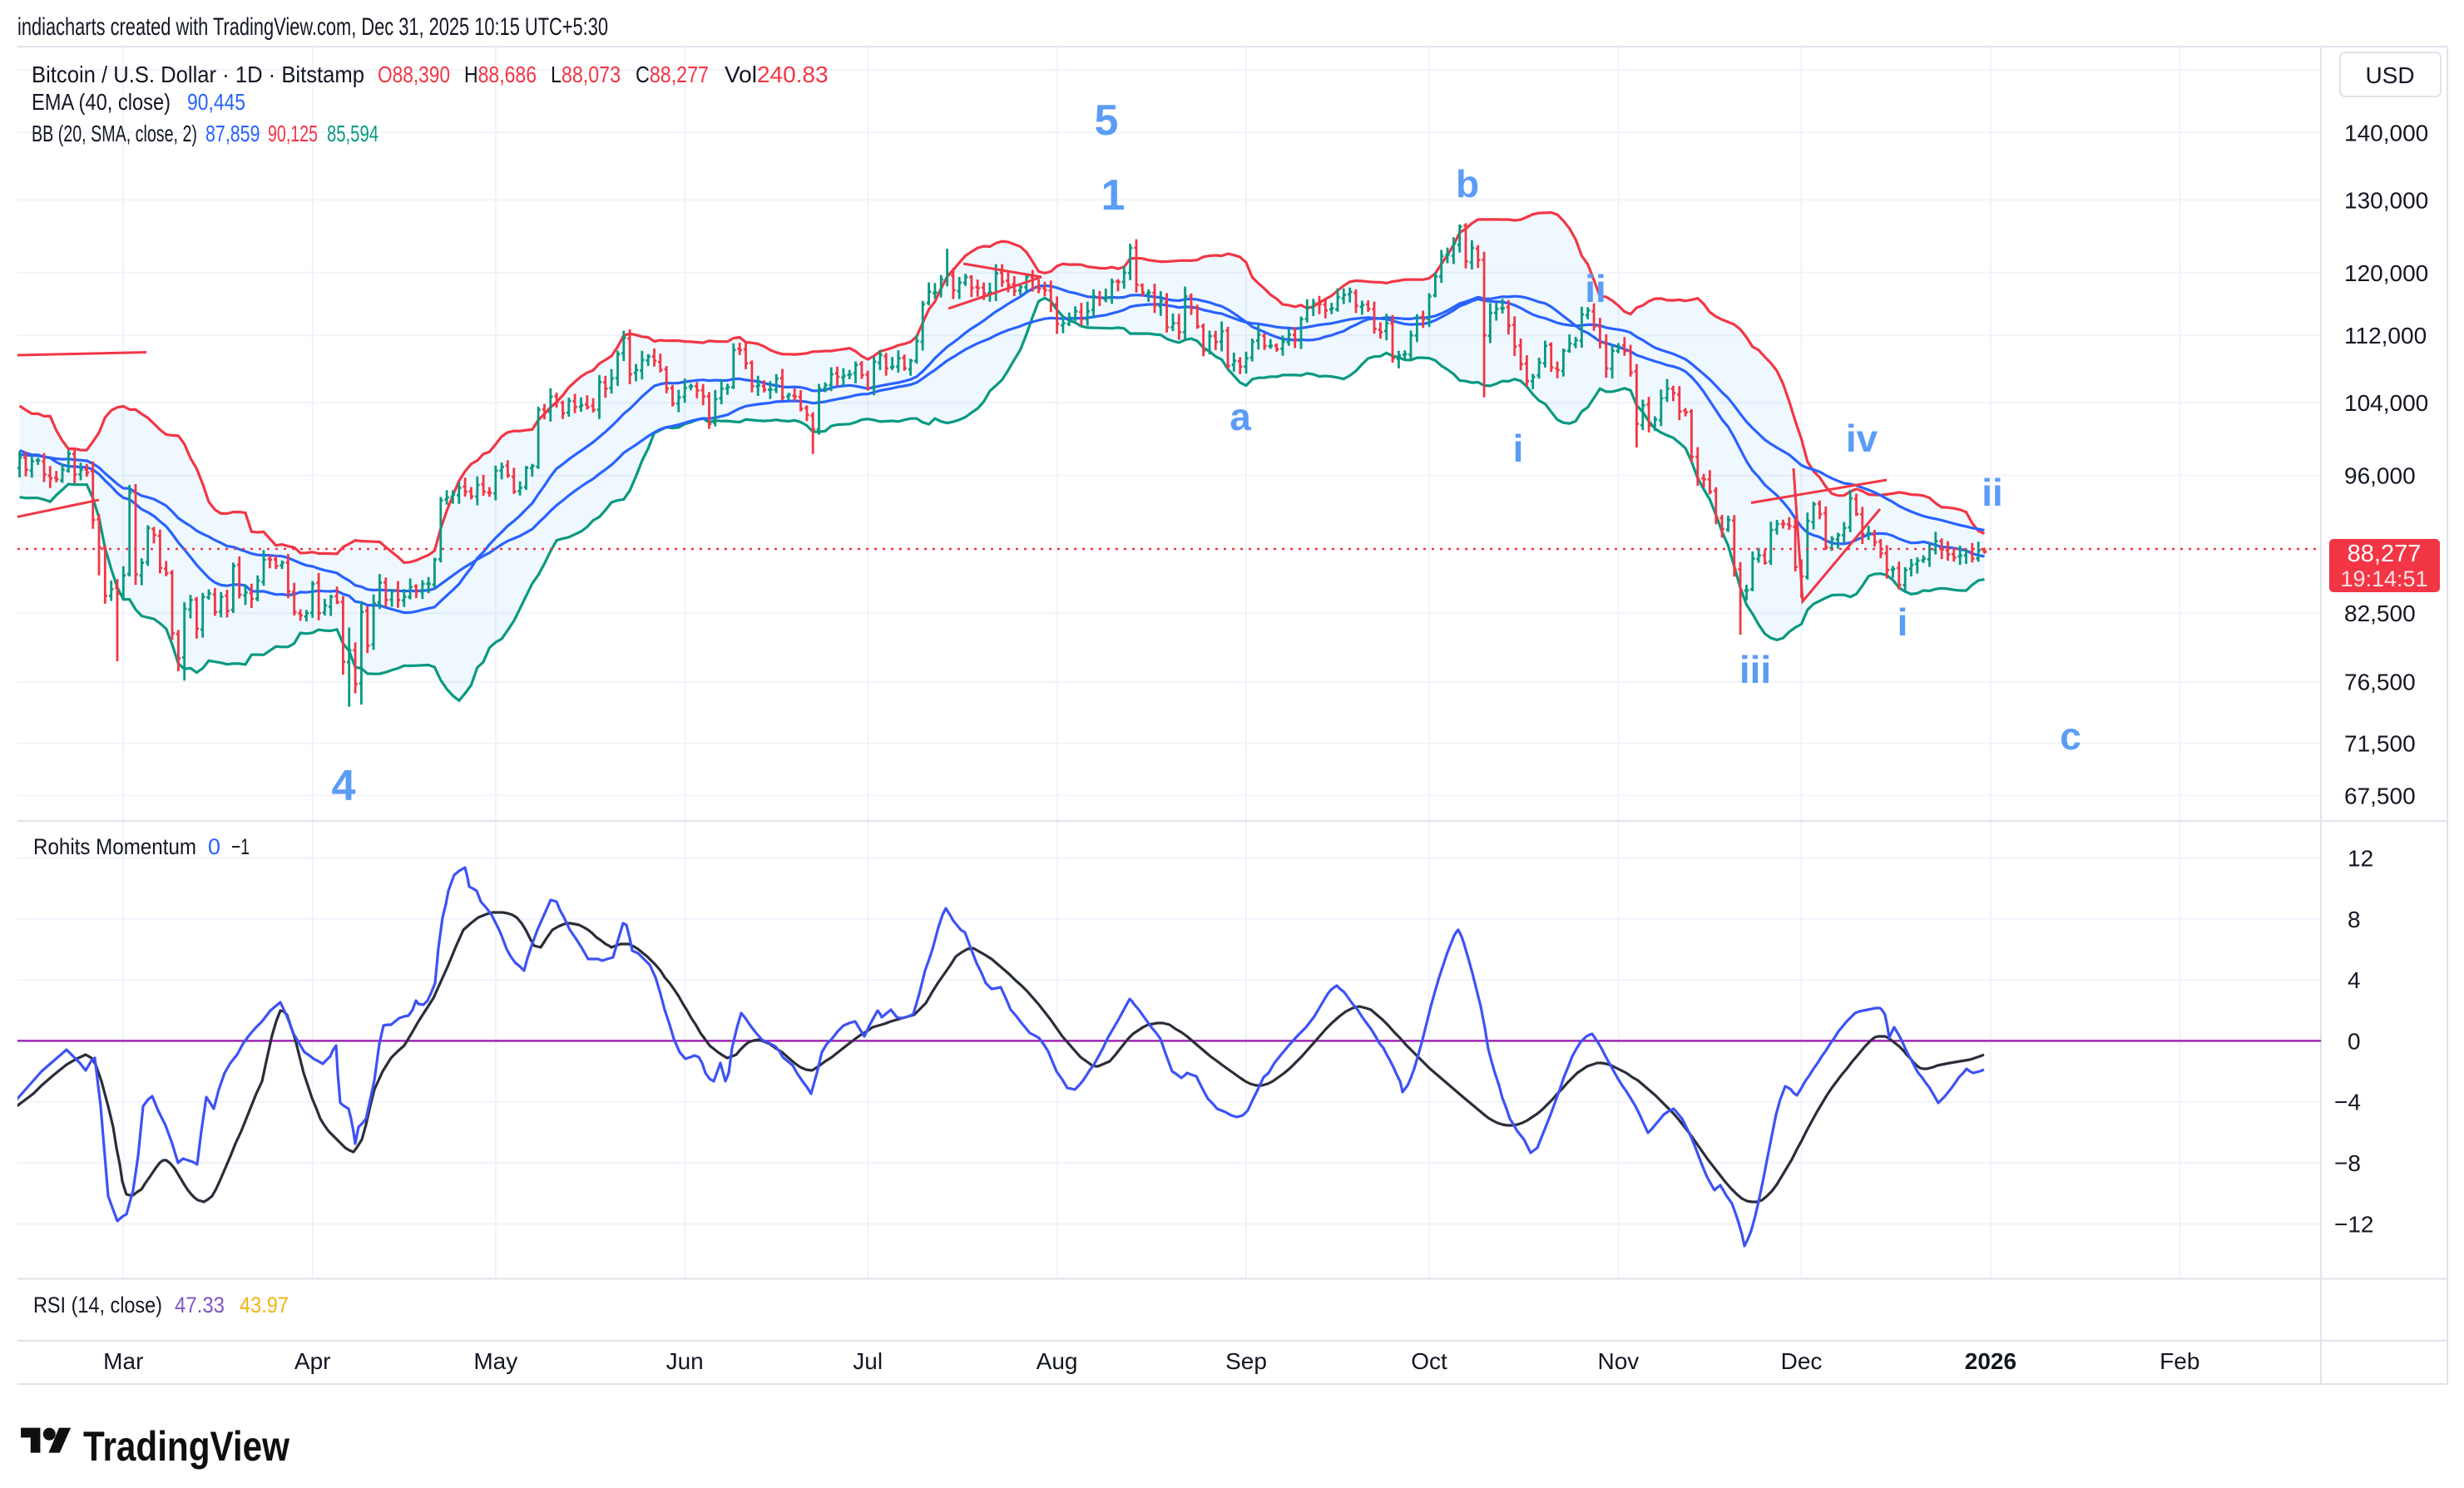 The image size is (2464, 1488). What do you see at coordinates (1240, 416) in the screenshot?
I see `svg-text: a` at bounding box center [1240, 416].